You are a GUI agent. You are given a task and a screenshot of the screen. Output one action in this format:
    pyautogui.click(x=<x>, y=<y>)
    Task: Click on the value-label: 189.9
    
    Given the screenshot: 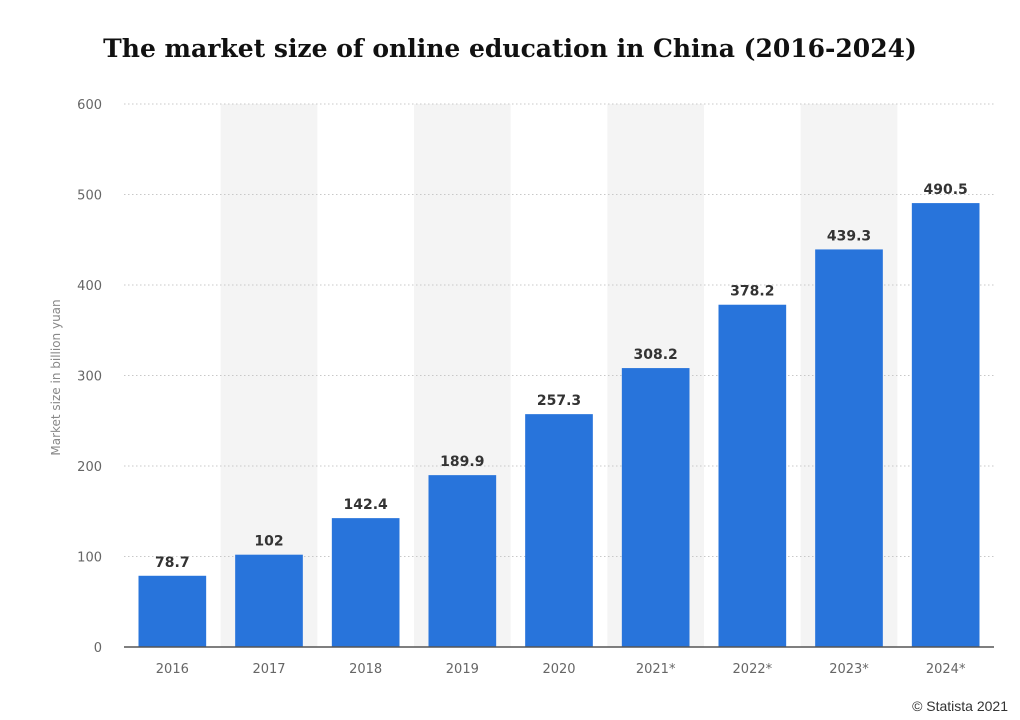 What is the action you would take?
    pyautogui.click(x=462, y=462)
    